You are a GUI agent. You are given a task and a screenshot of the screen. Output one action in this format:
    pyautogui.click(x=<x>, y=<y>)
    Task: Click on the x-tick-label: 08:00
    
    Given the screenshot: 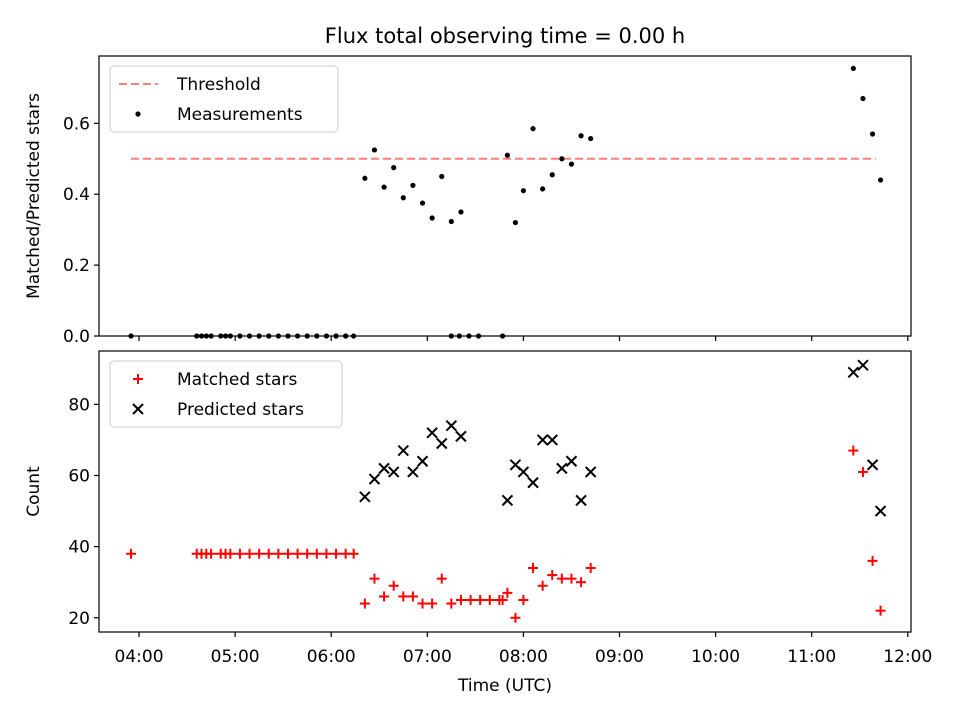 What is the action you would take?
    pyautogui.click(x=523, y=657)
    